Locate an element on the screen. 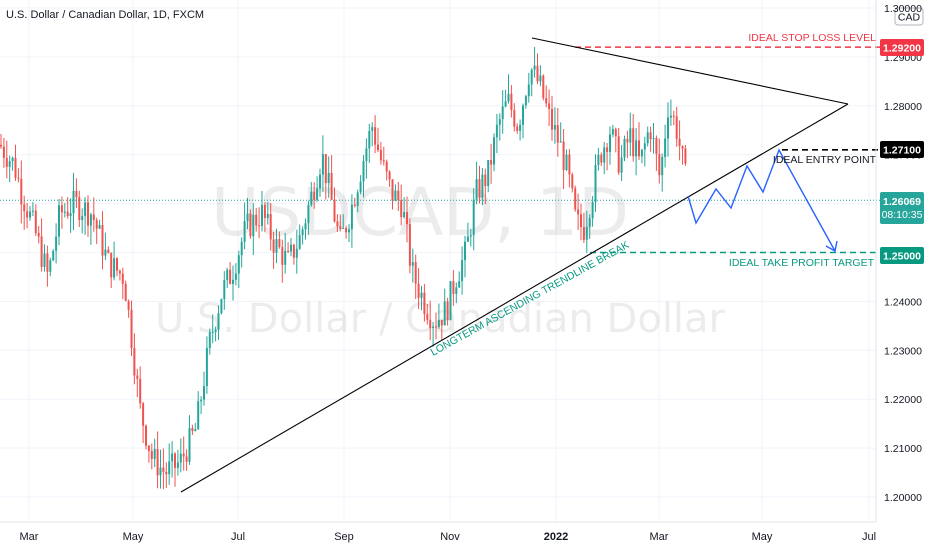  stop-loss-price-tag is located at coordinates (902, 47).